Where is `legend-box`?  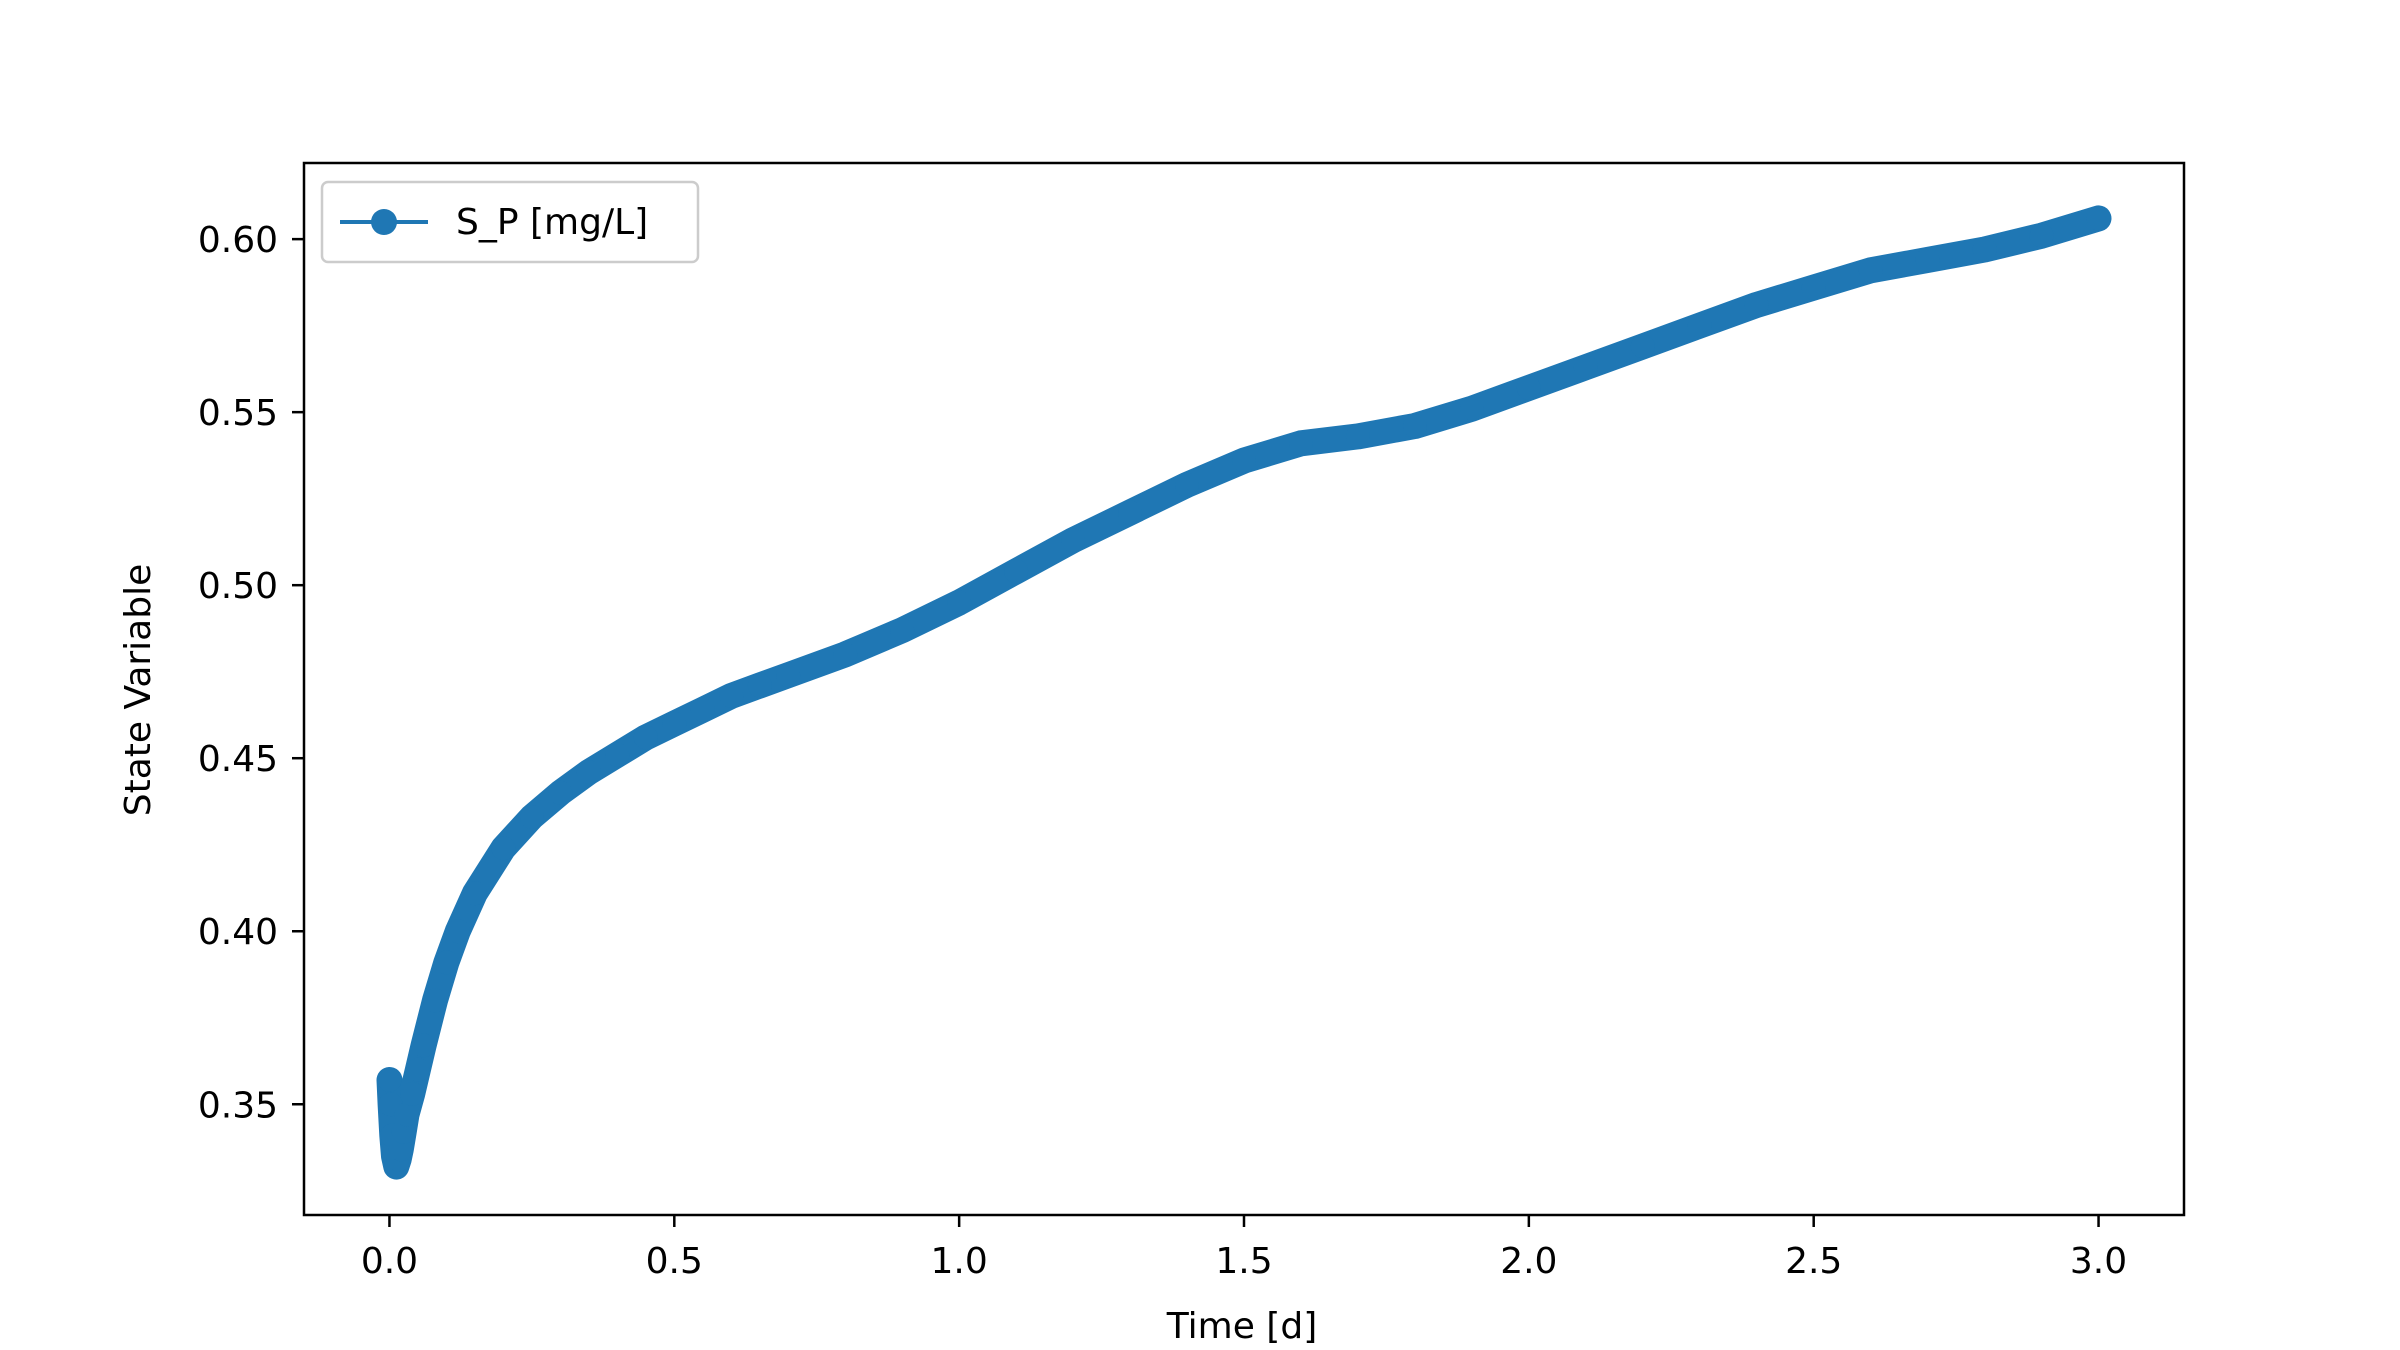 legend-box is located at coordinates (510, 222).